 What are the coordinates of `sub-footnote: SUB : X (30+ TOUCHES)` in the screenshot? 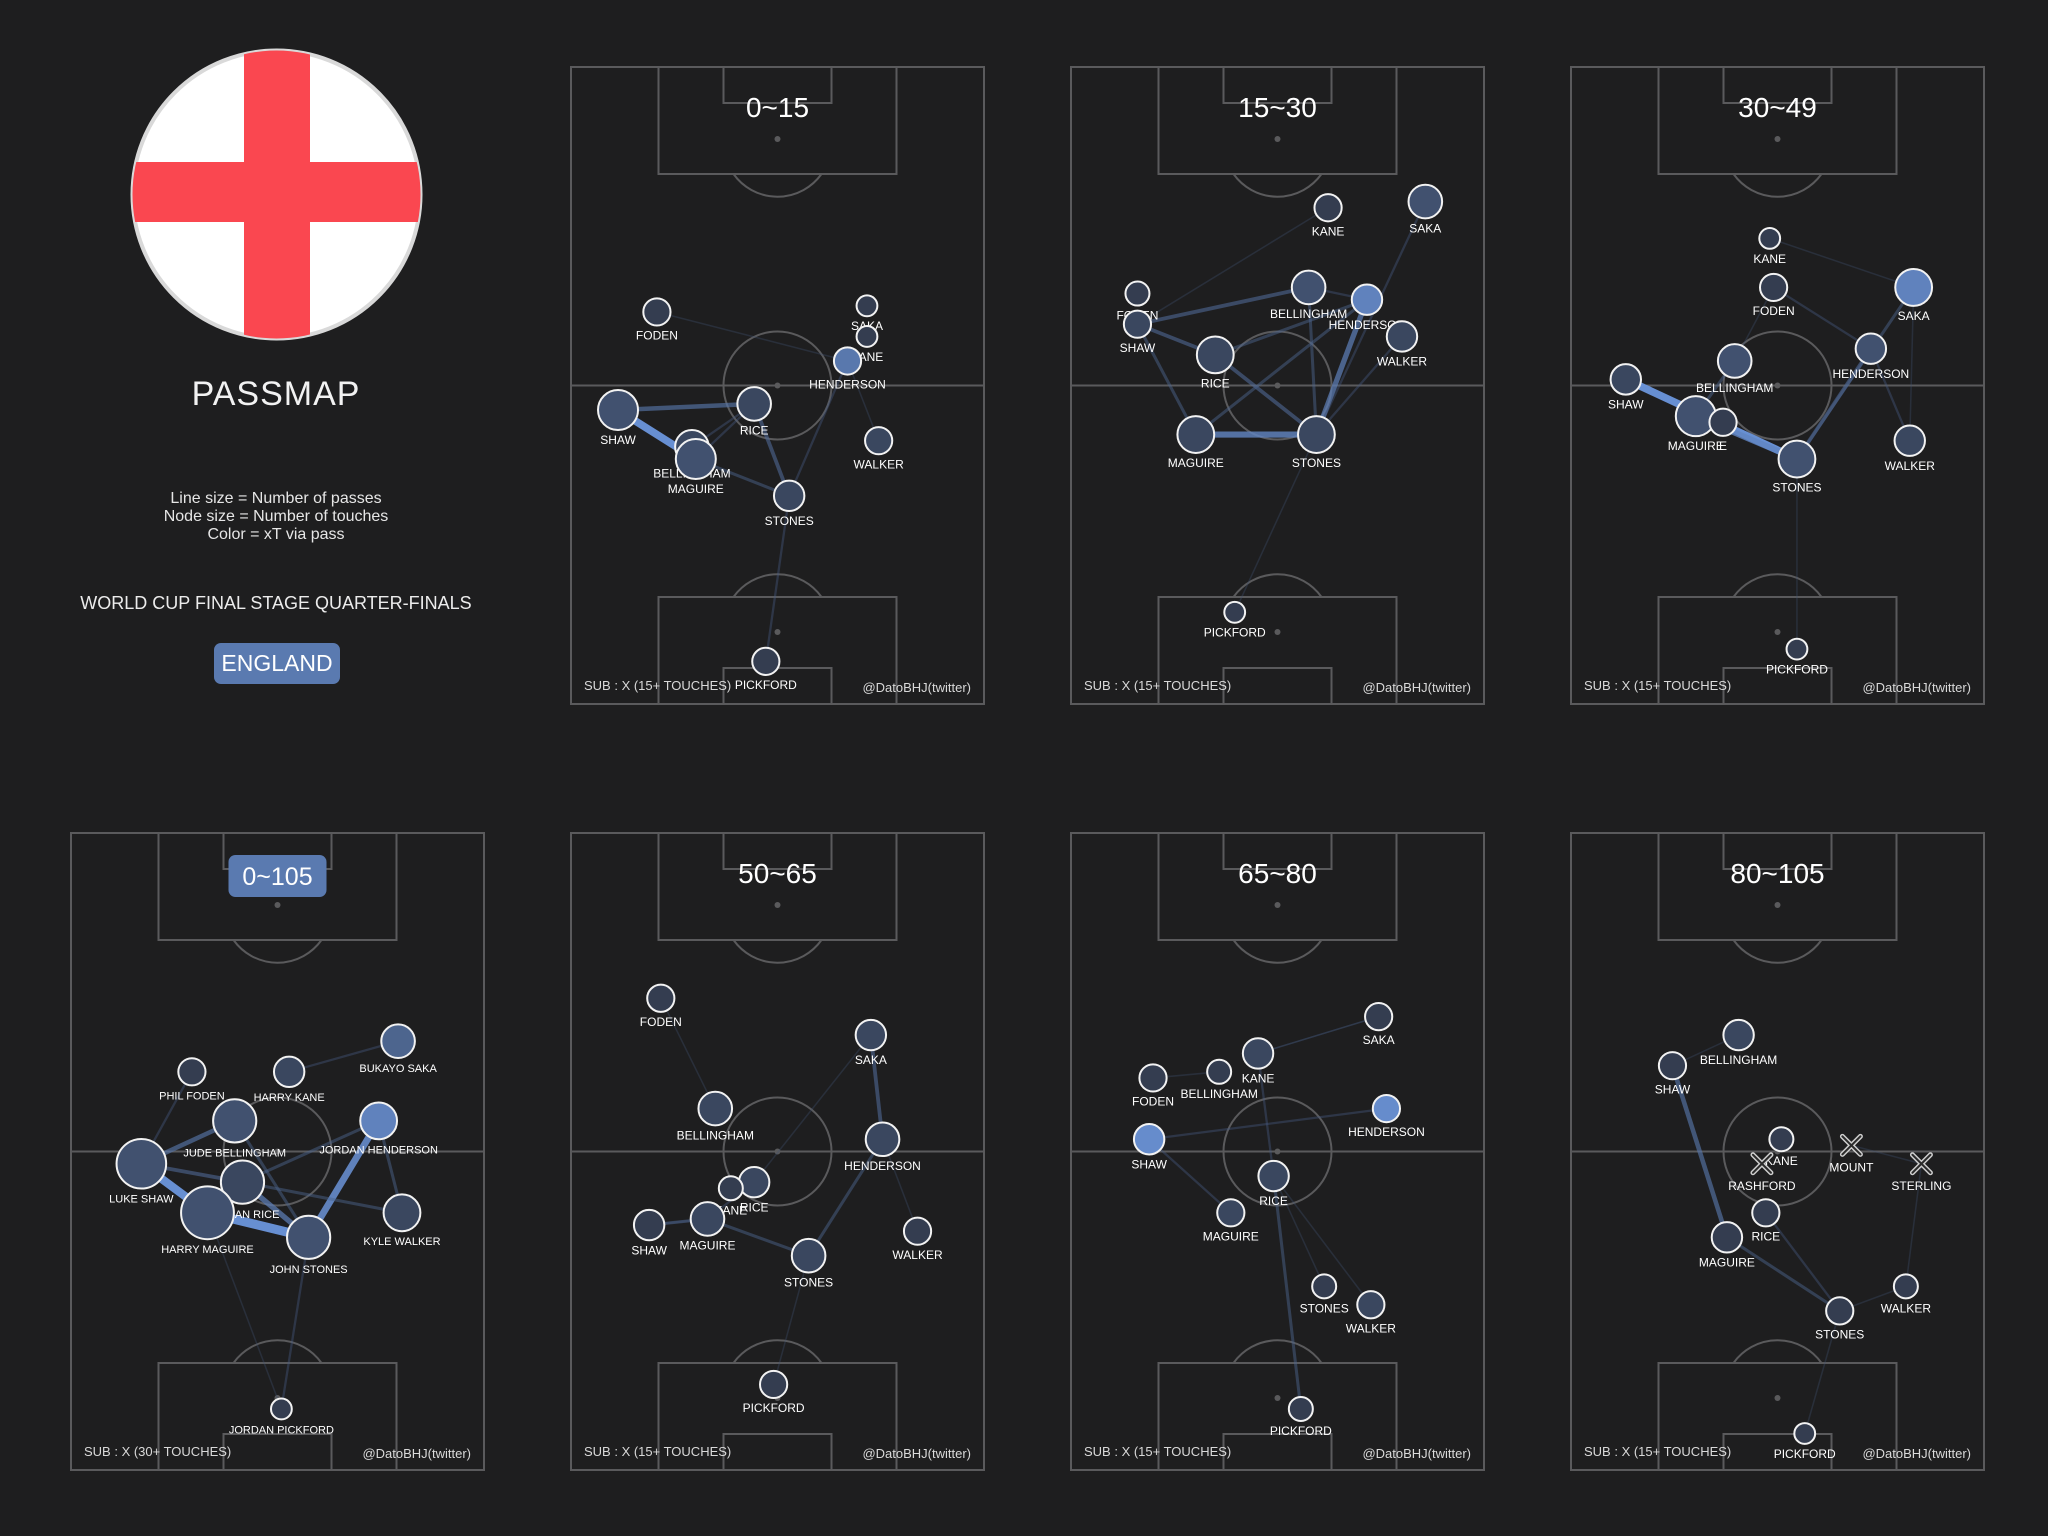 It's located at (157, 1451).